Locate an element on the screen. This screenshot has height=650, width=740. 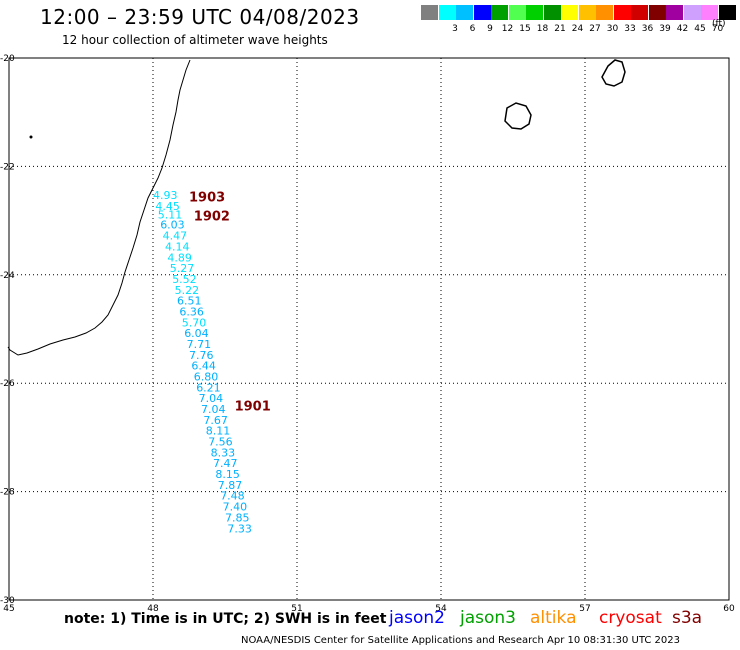
longitude-tick-label: 48 is located at coordinates (153, 609).